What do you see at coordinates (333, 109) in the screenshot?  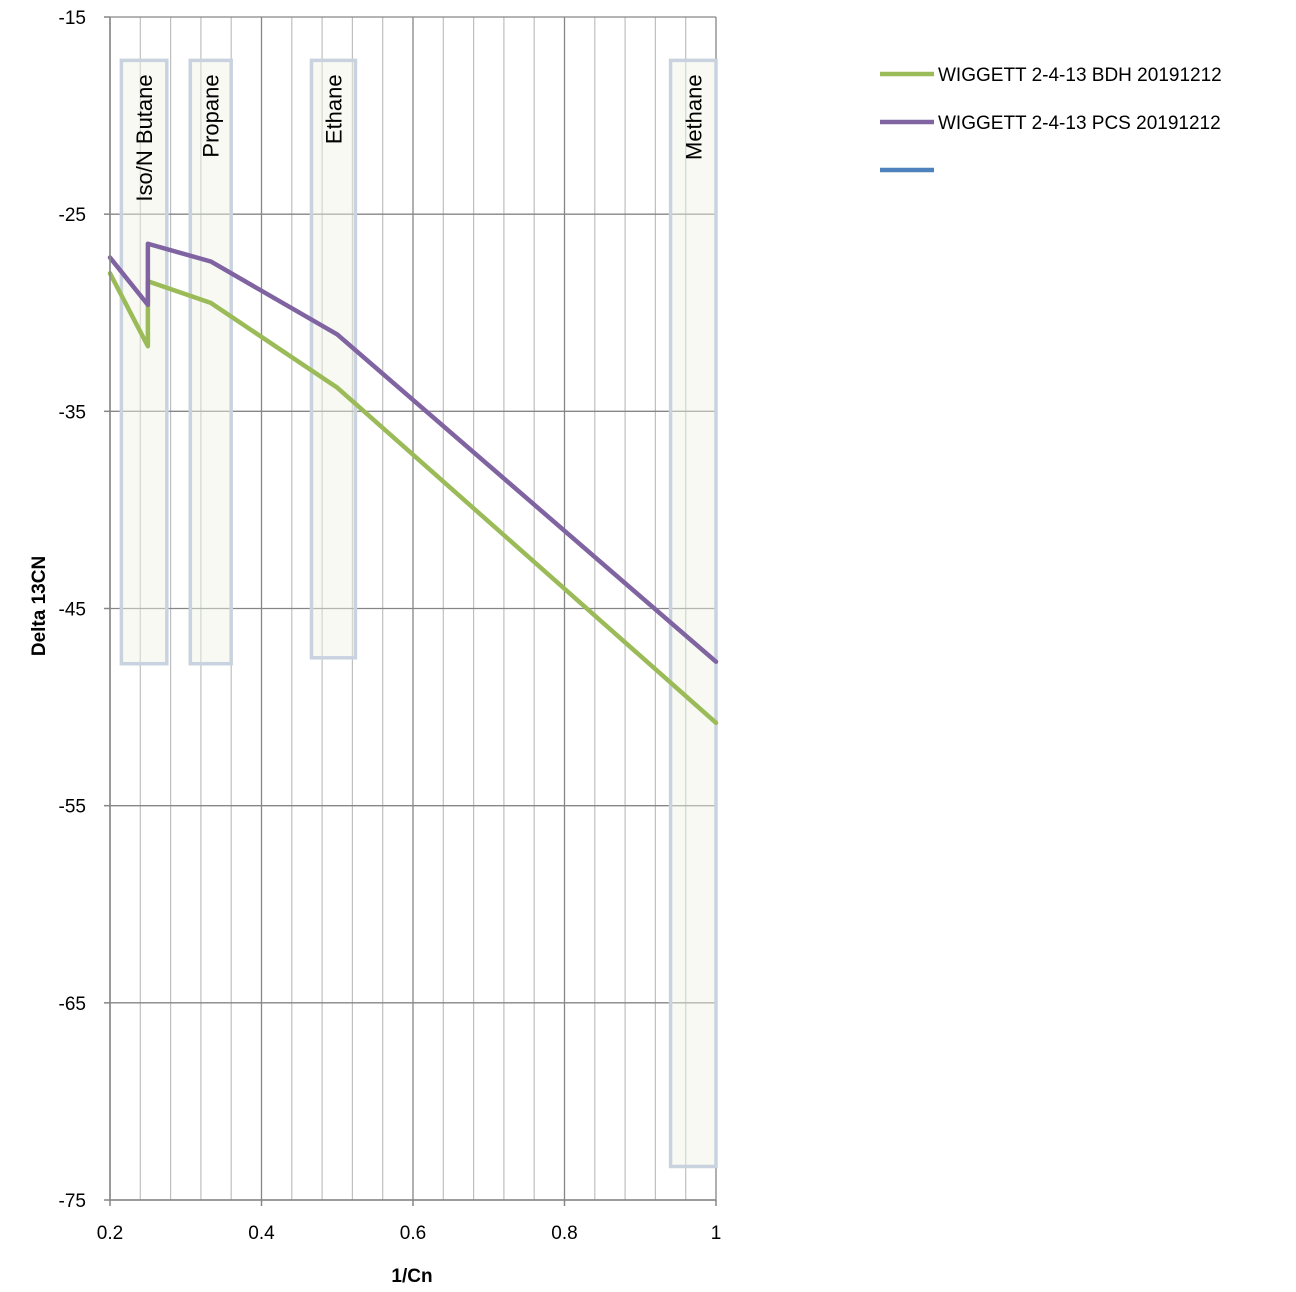 I see `band-label: Ethane` at bounding box center [333, 109].